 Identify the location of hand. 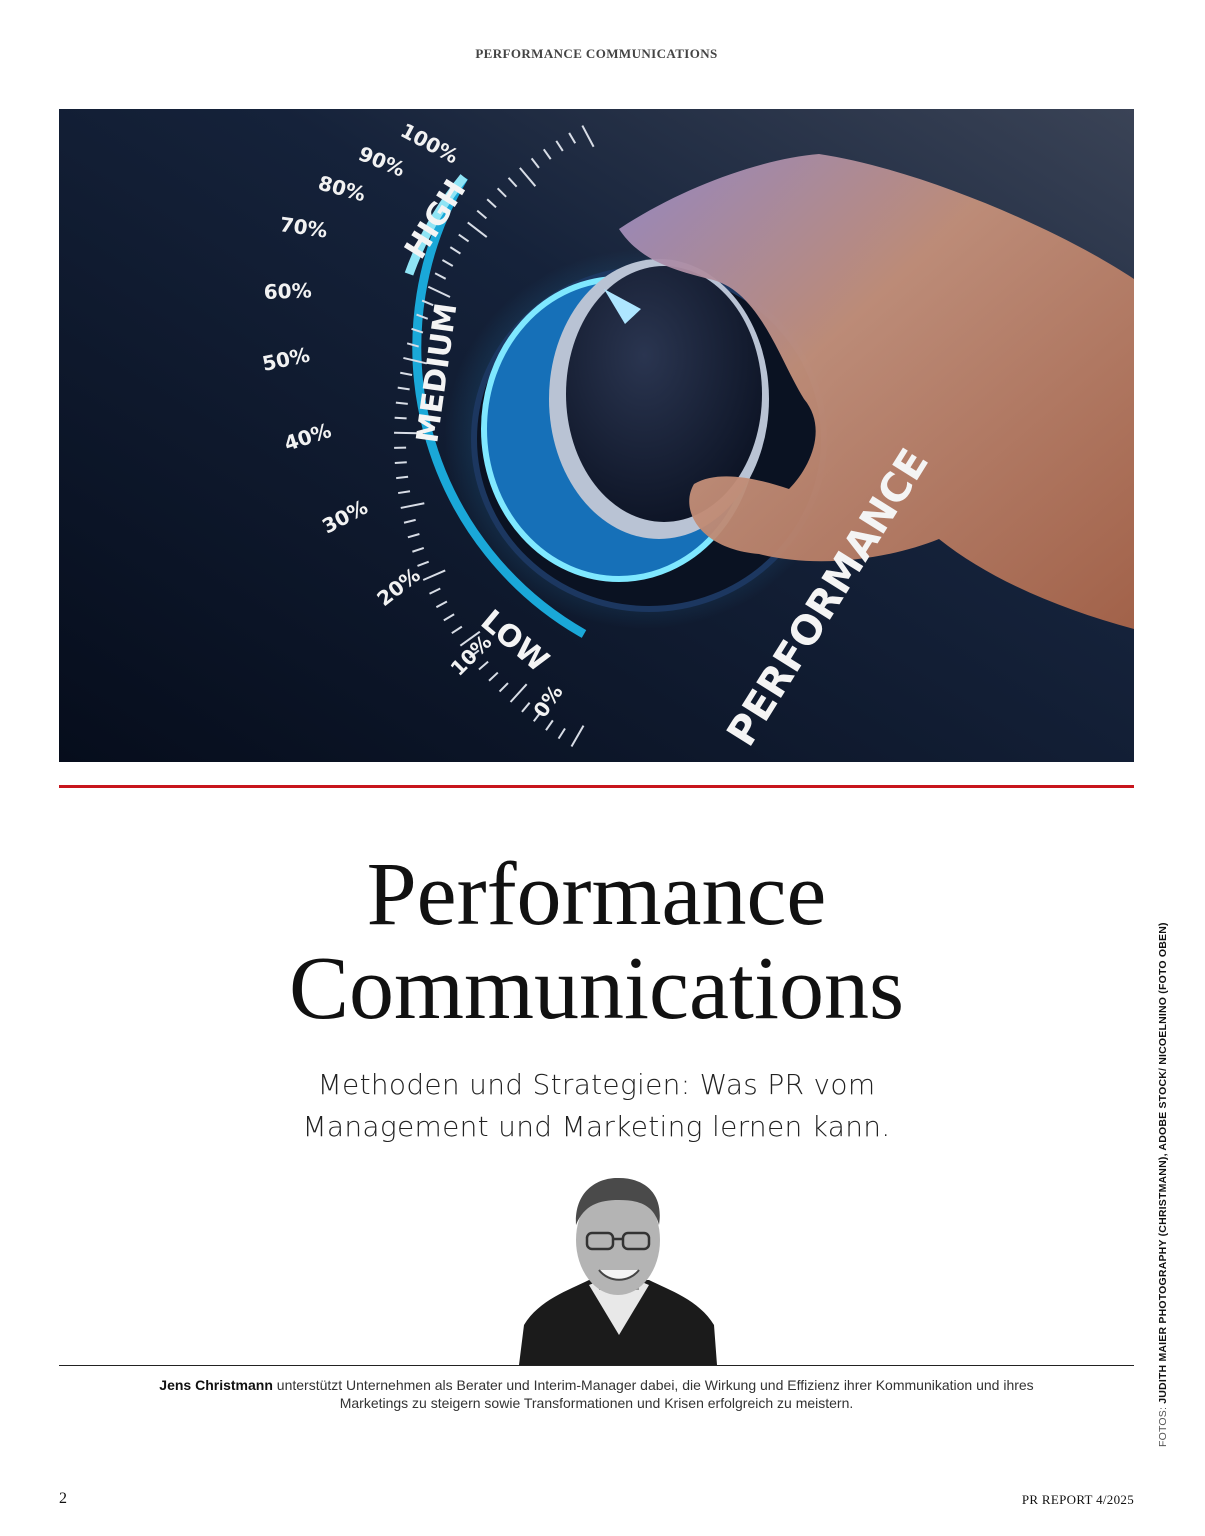
(876, 391).